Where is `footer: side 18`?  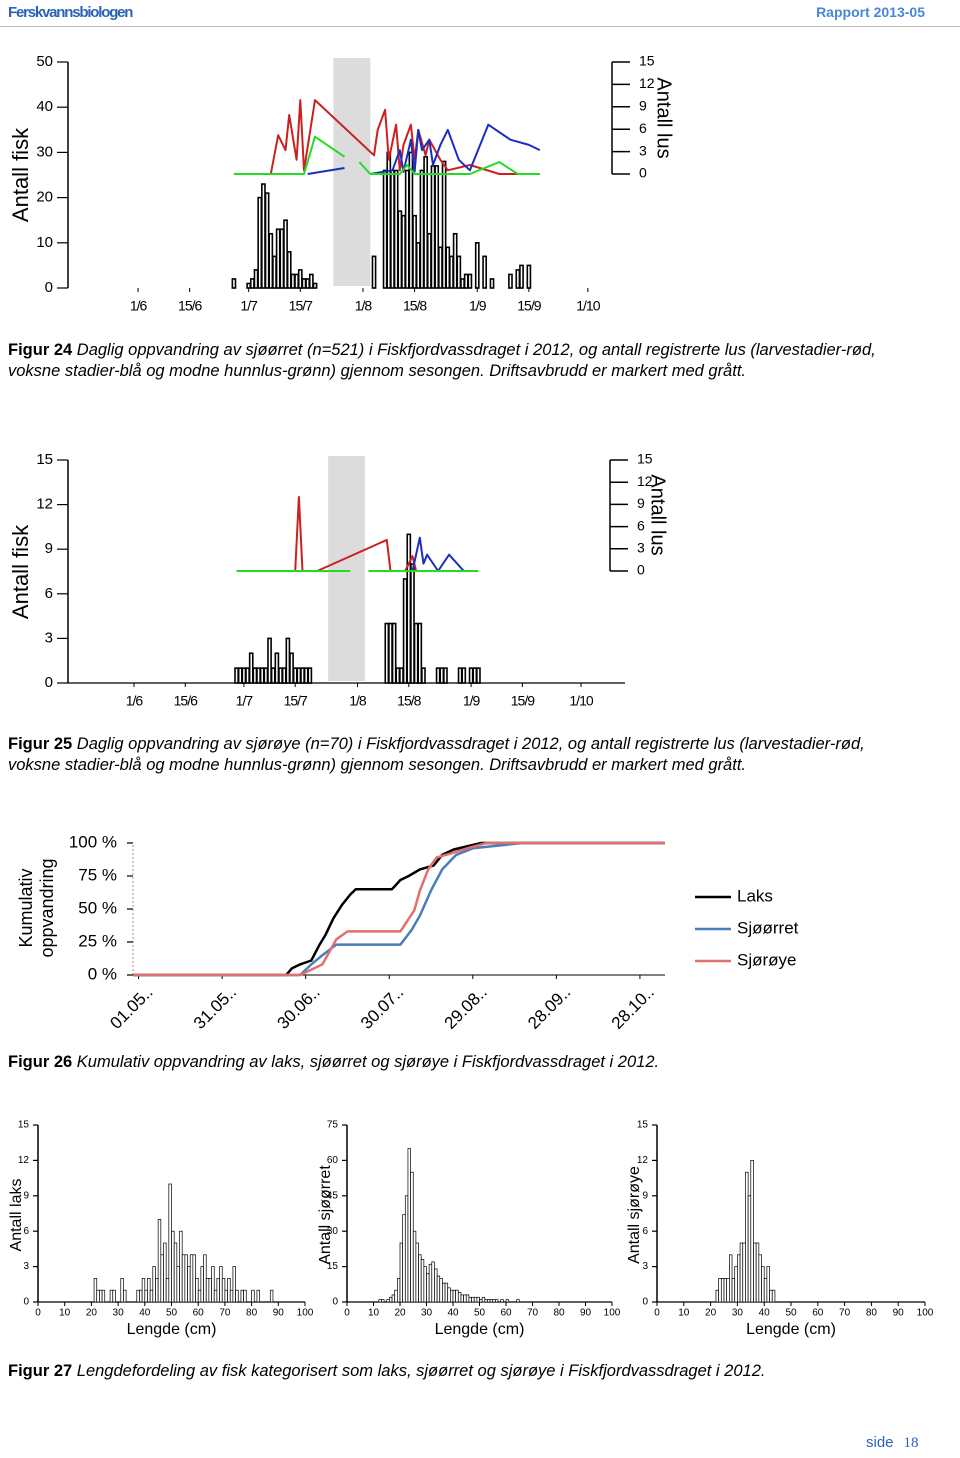 footer: side 18 is located at coordinates (892, 1443).